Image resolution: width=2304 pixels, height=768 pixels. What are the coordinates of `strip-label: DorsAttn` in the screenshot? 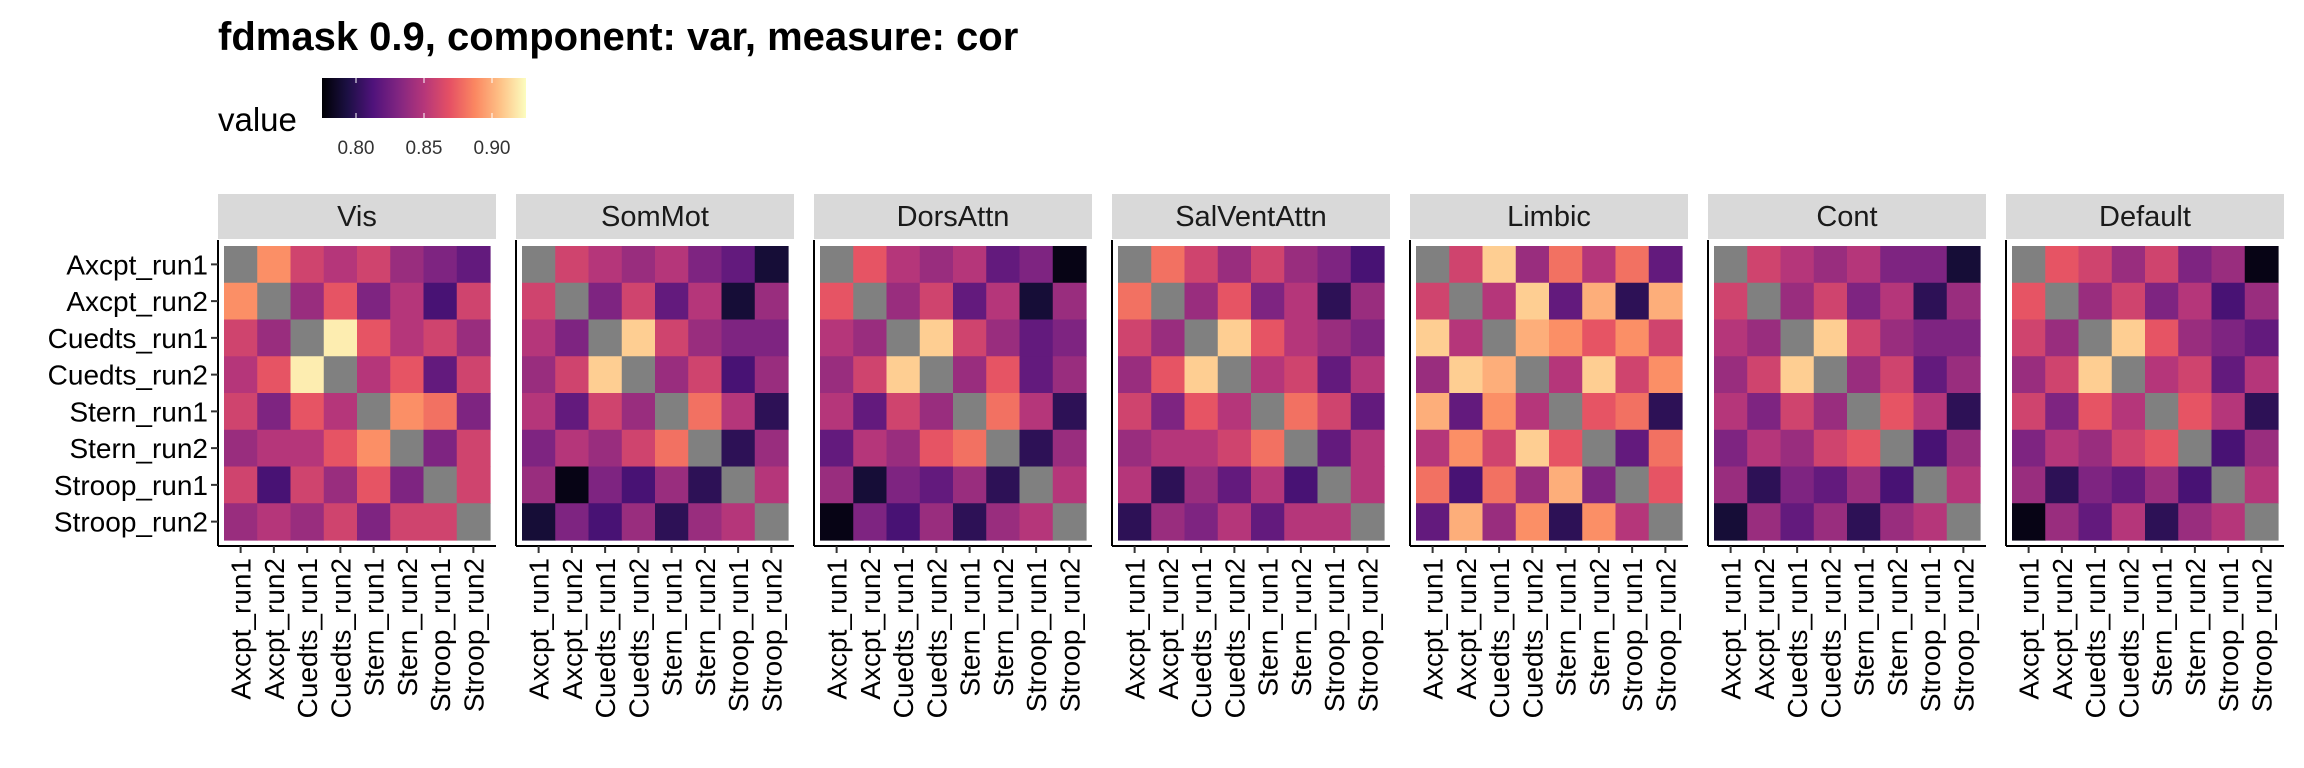 It's located at (953, 217).